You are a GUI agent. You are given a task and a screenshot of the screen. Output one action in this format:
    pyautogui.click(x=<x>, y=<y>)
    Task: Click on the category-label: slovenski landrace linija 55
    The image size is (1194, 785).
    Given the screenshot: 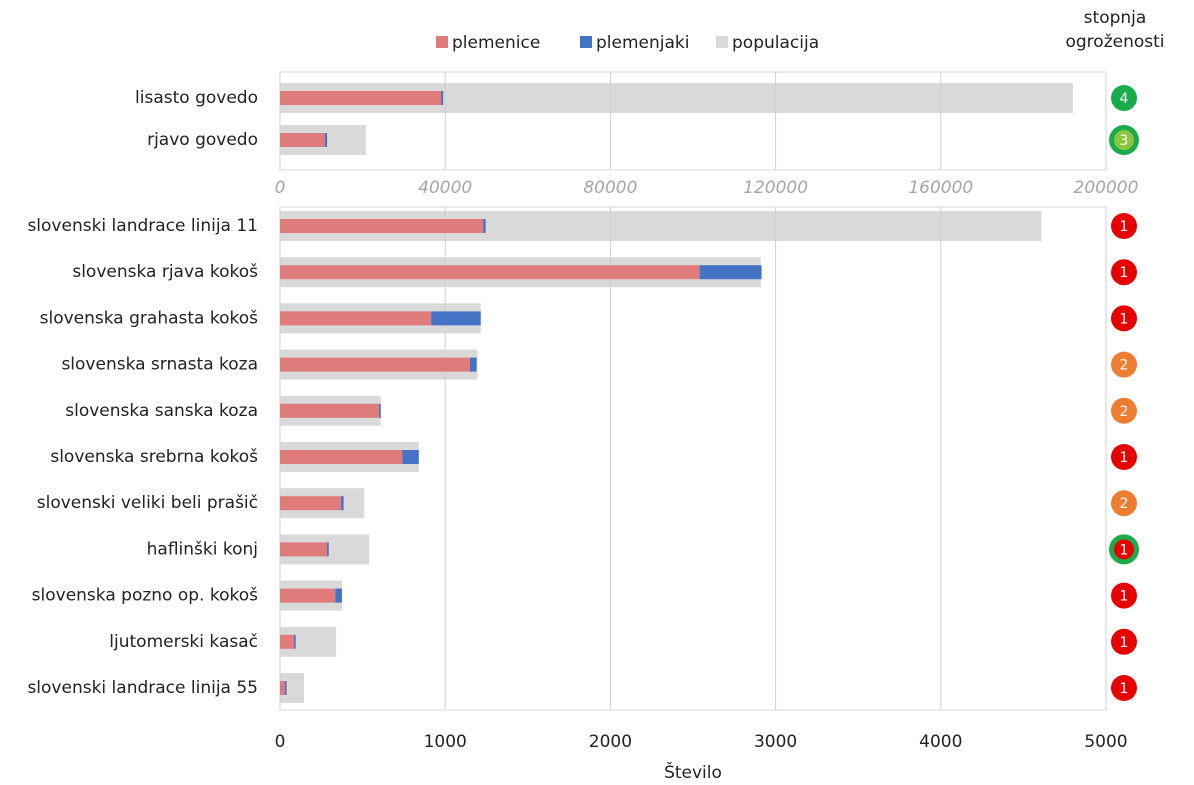 What is the action you would take?
    pyautogui.click(x=142, y=688)
    